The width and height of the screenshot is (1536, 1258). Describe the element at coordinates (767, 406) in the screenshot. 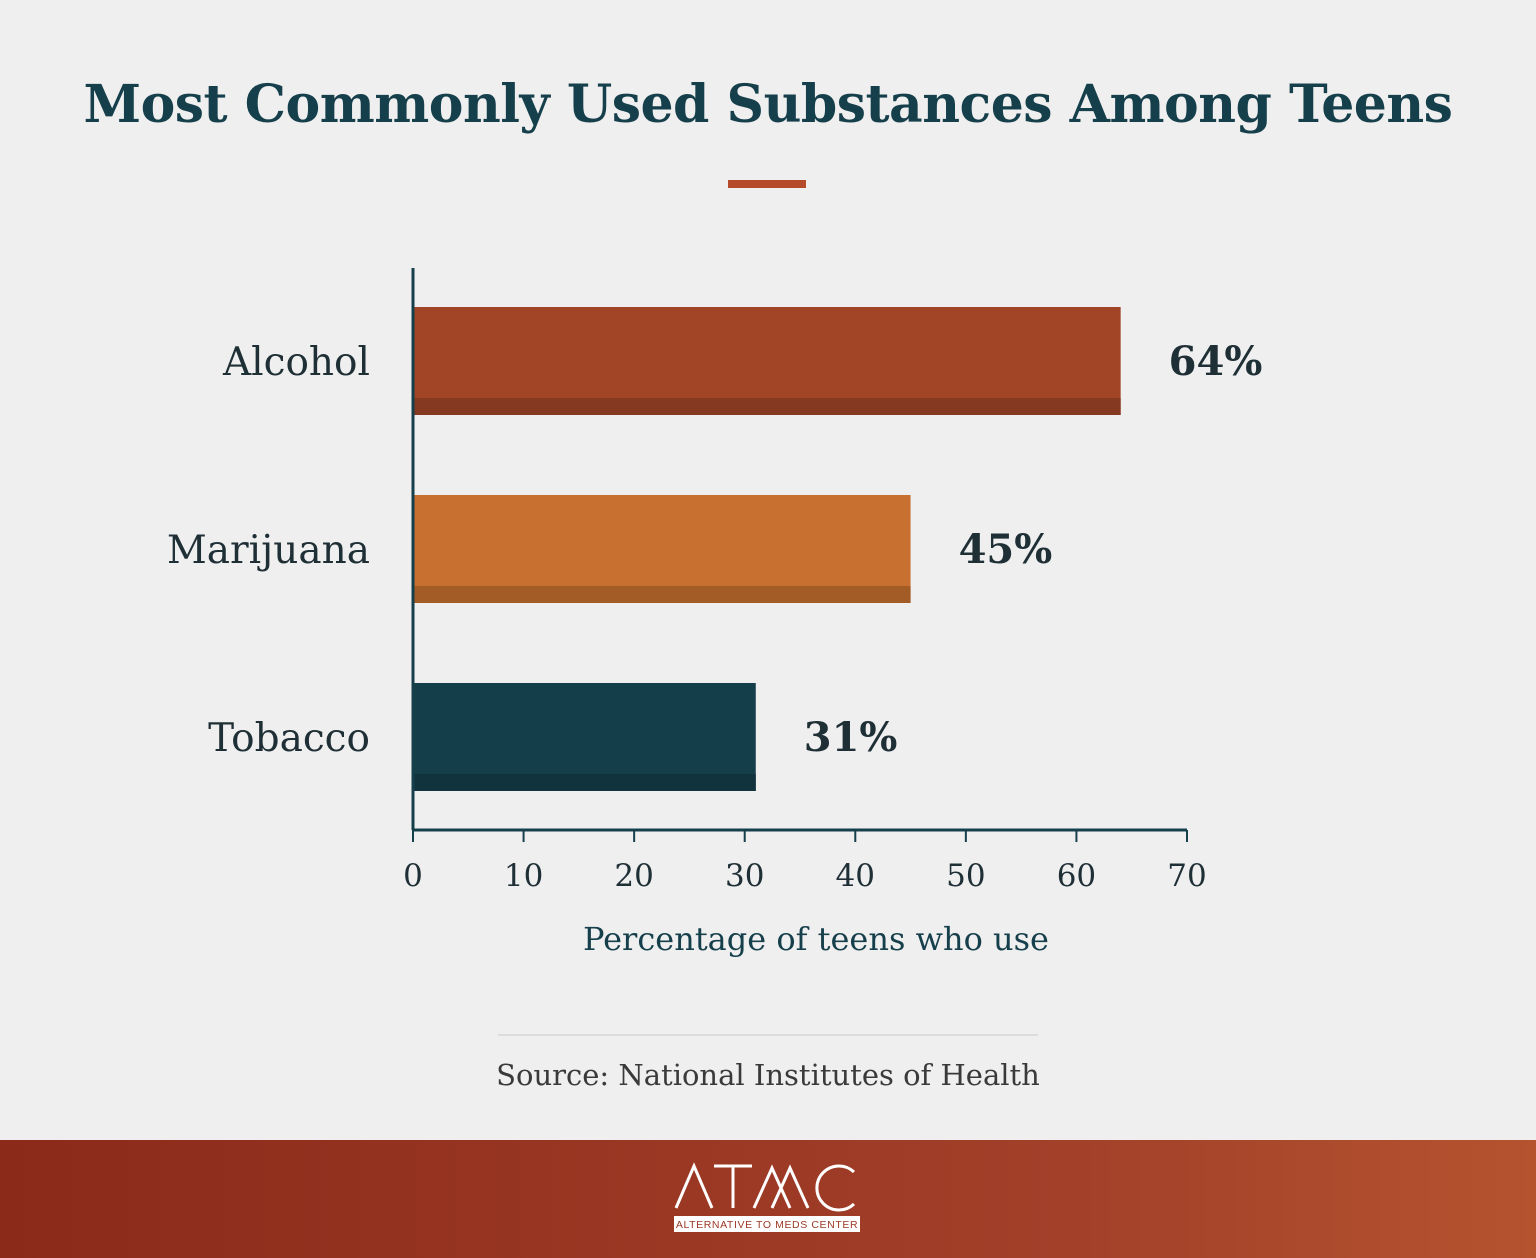

I see `bar-shadow-alcohol` at that location.